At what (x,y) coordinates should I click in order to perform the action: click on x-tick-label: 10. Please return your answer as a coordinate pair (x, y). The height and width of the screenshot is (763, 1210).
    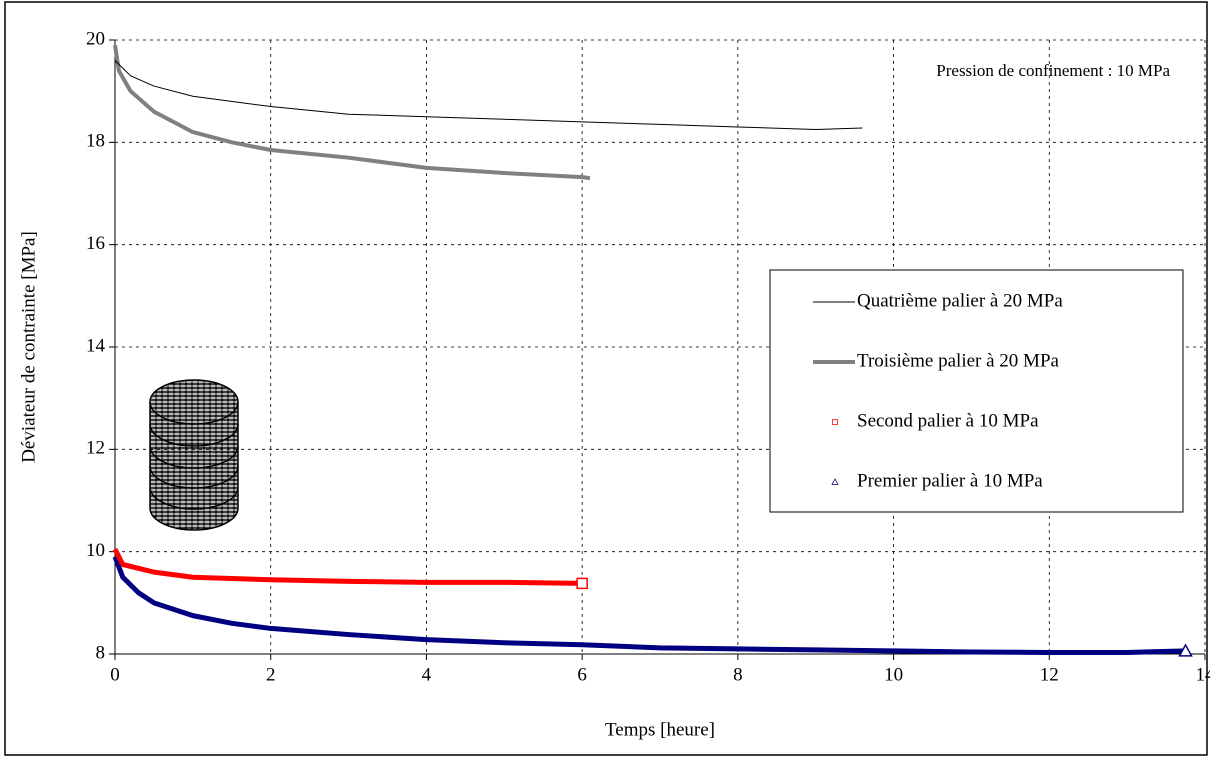
    Looking at the image, I should click on (893, 674).